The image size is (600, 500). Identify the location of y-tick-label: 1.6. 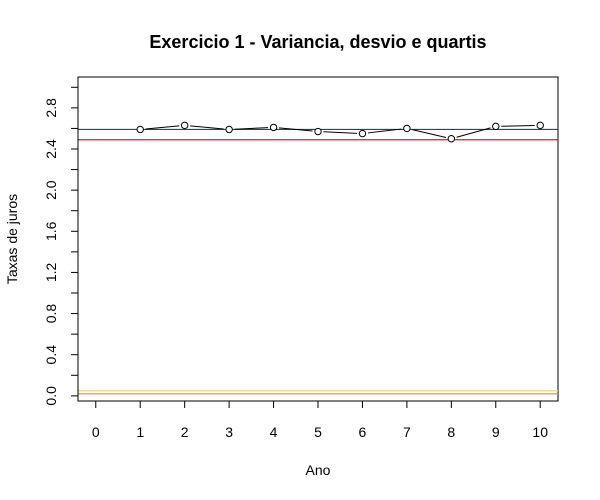
(51, 231).